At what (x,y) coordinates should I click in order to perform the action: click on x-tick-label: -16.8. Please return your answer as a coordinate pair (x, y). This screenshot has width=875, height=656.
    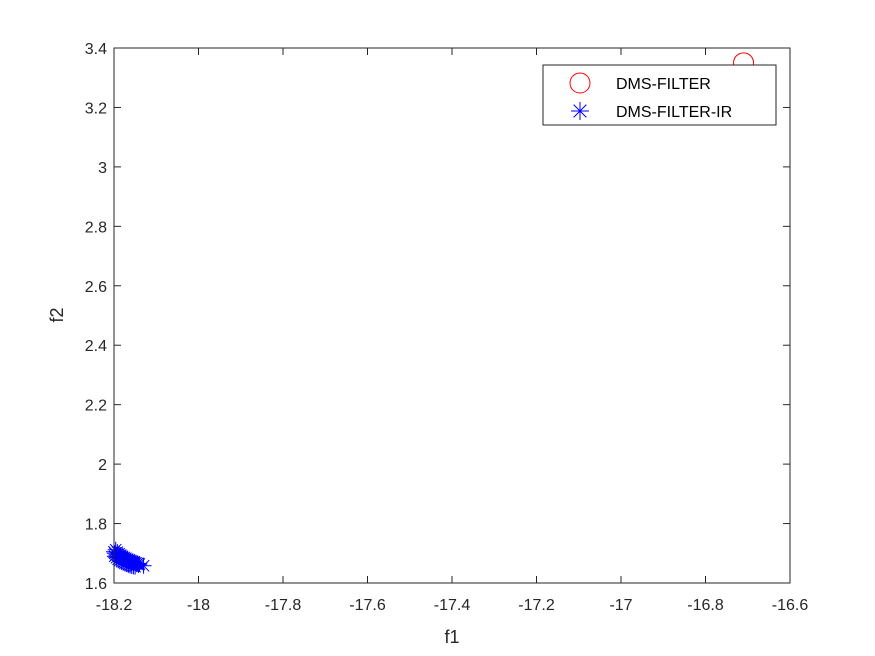
    Looking at the image, I should click on (705, 605).